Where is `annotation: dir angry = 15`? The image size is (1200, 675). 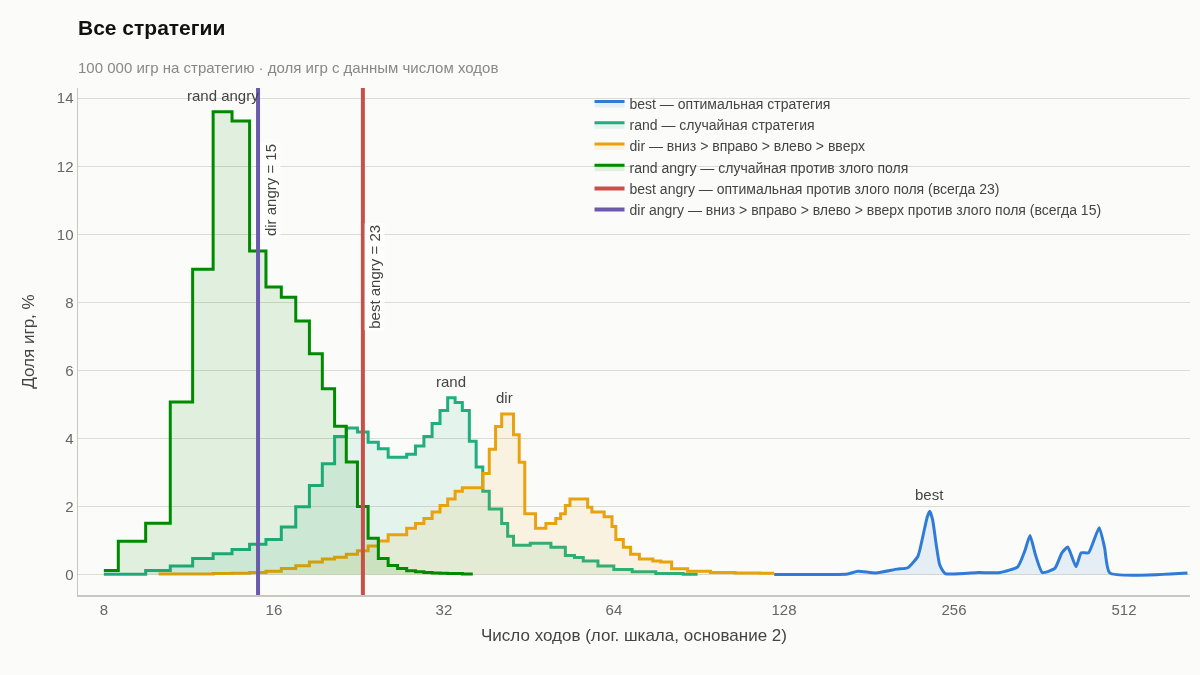 annotation: dir angry = 15 is located at coordinates (270, 190).